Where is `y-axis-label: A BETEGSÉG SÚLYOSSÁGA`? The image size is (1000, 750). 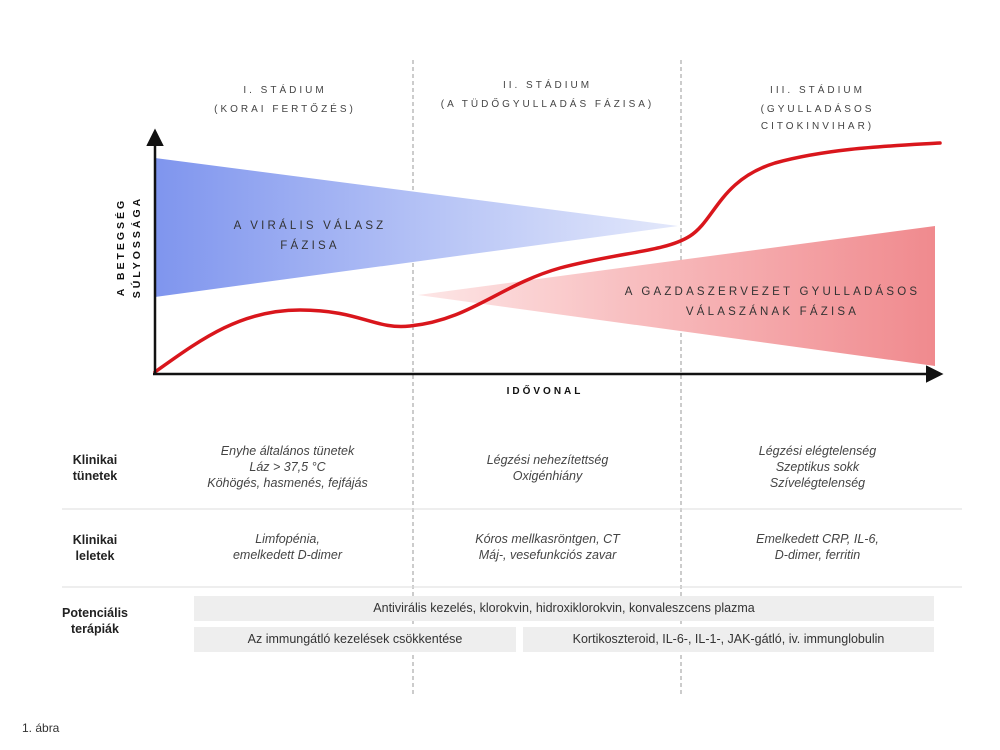 y-axis-label: A BETEGSÉG SÚLYOSSÁGA is located at coordinates (130, 247).